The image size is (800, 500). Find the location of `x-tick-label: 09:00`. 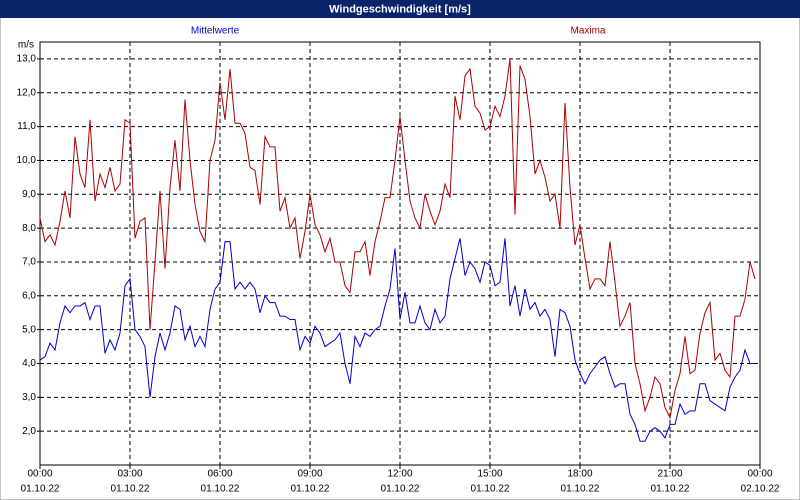

x-tick-label: 09:00 is located at coordinates (309, 474).